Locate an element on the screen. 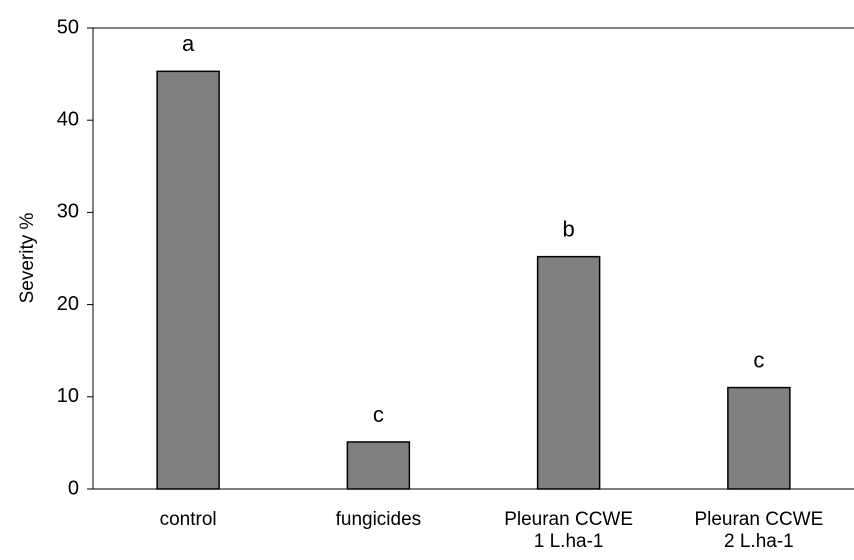 The height and width of the screenshot is (560, 854). y-tick-label: 10 is located at coordinates (68, 396).